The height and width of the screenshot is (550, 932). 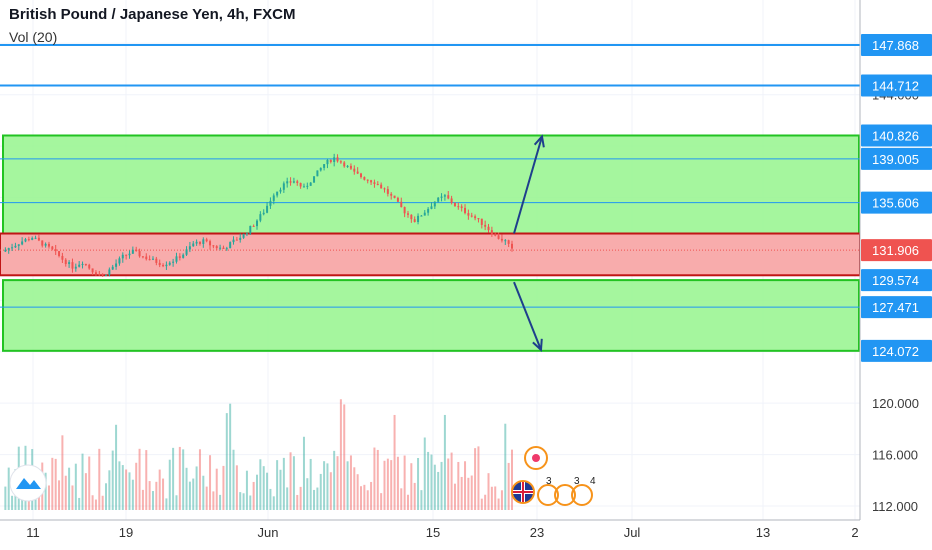 I want to click on price-tag-label: 147.868, so click(x=895, y=45).